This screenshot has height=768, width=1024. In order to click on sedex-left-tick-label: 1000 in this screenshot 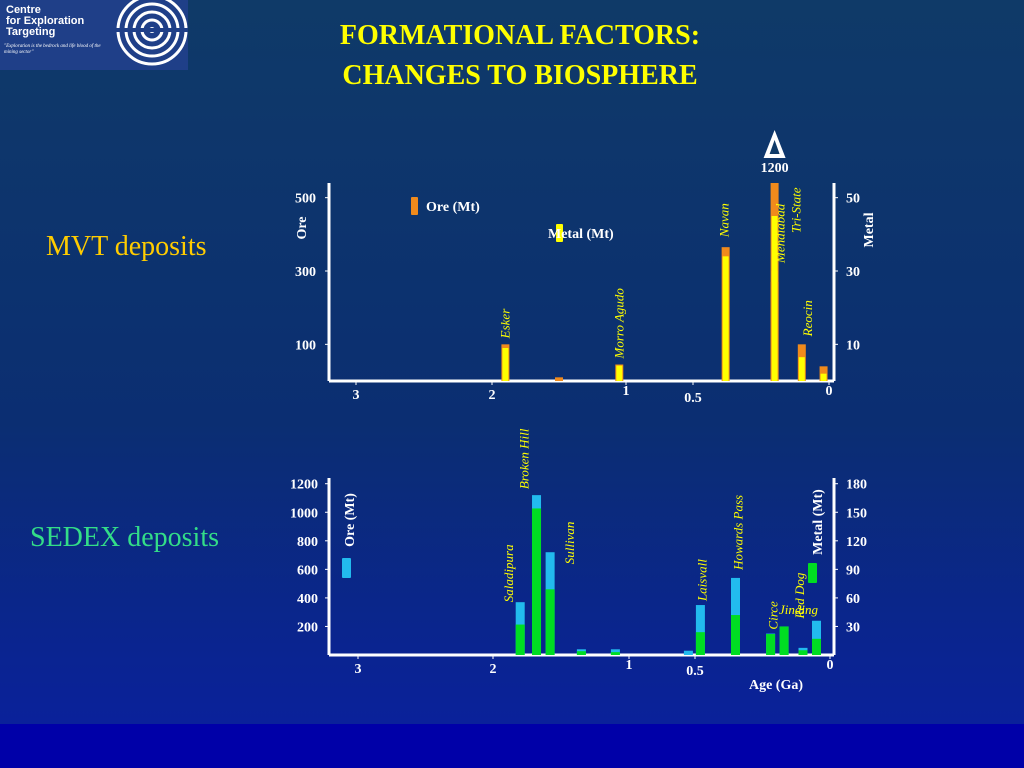, I will do `click(304, 513)`.